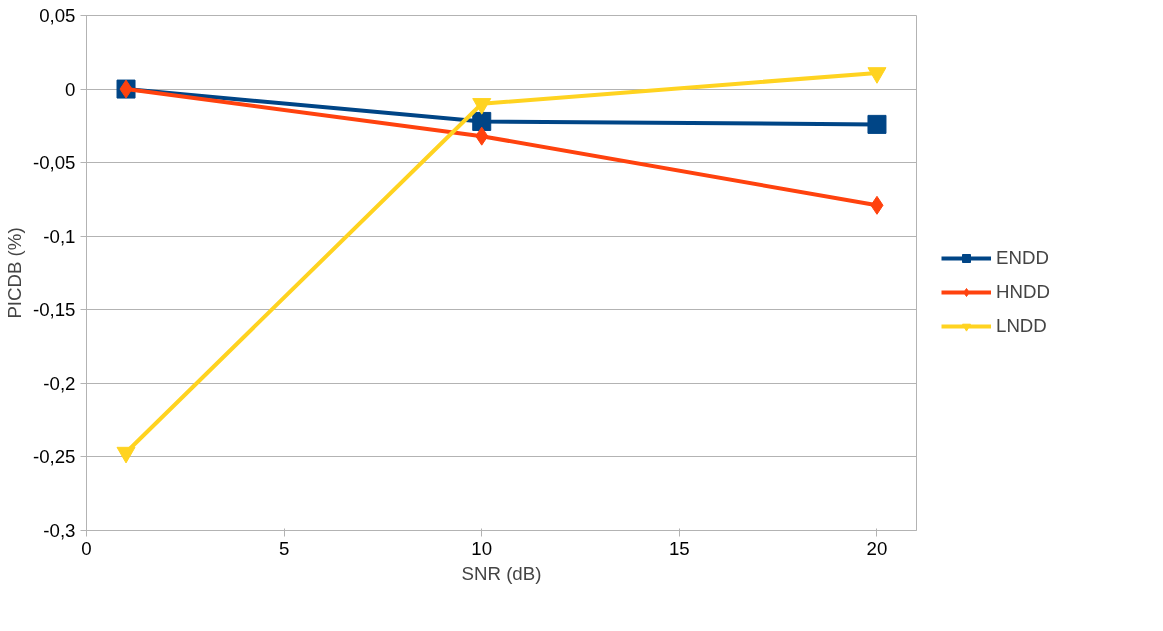 The width and height of the screenshot is (1163, 631). Describe the element at coordinates (59, 383) in the screenshot. I see `y-tick-label: -0,2` at that location.